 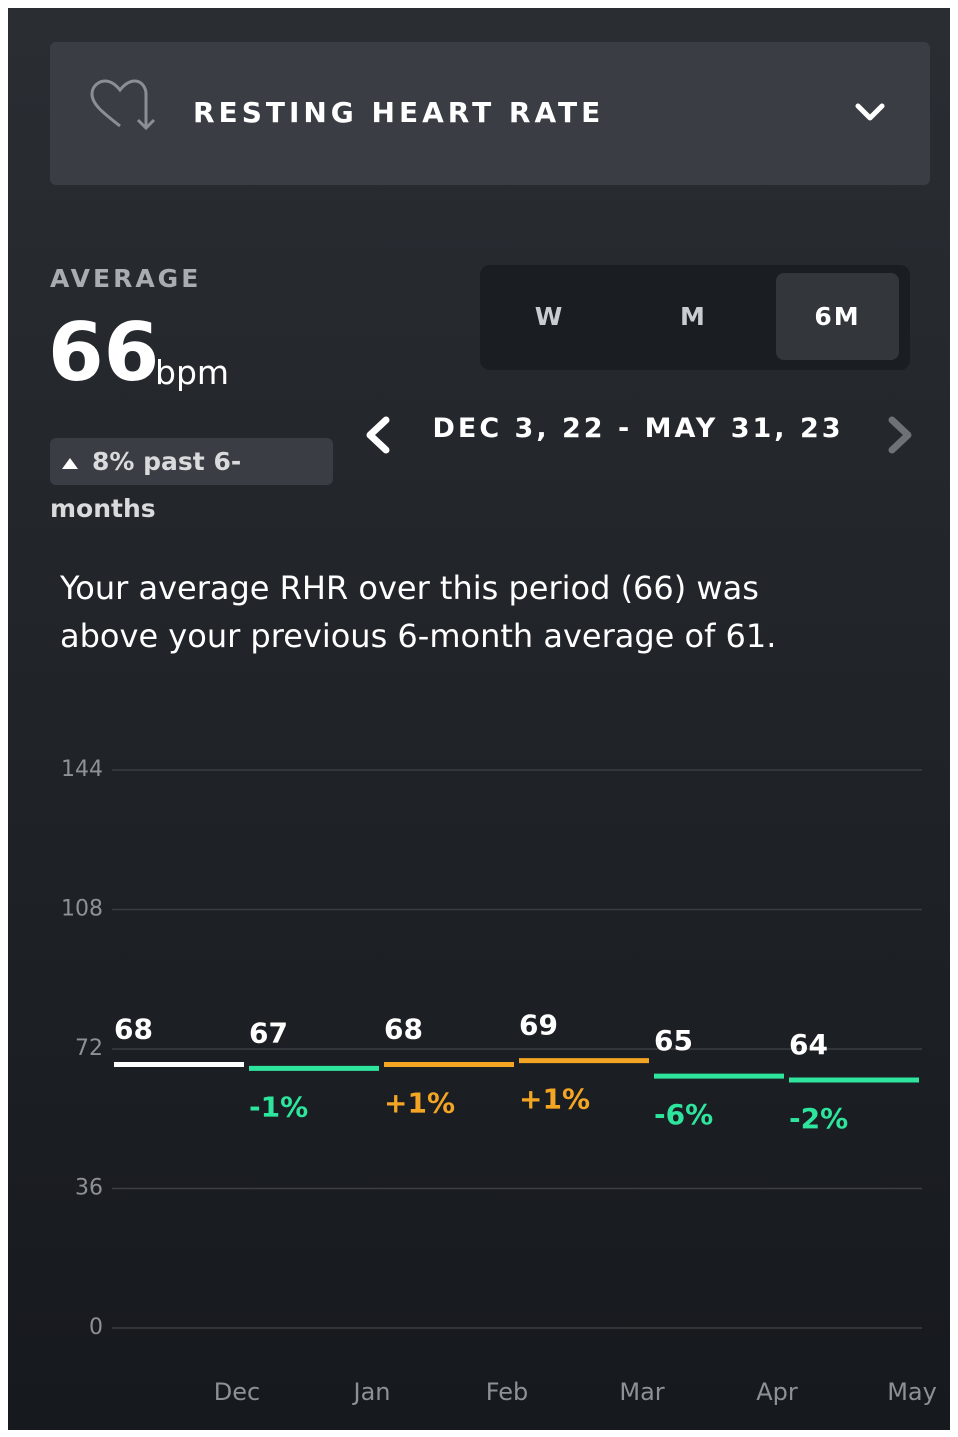 I want to click on average-label: AVERAGE, so click(x=126, y=278).